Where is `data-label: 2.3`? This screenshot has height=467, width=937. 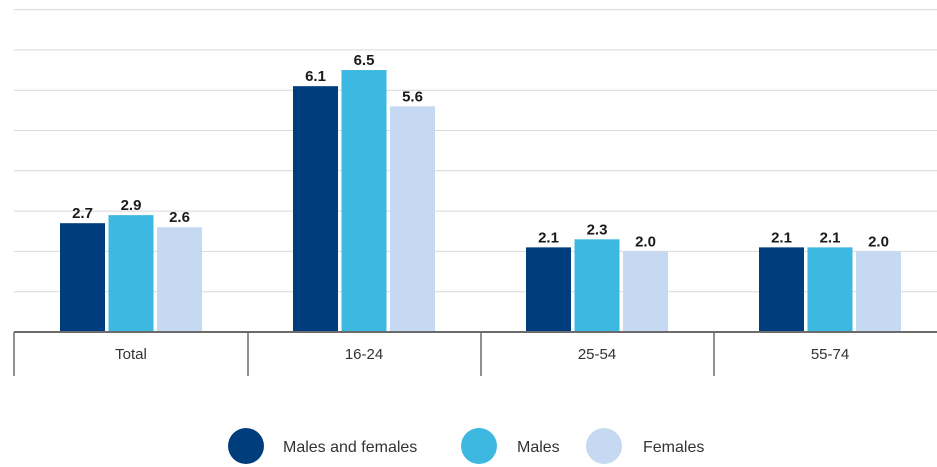
data-label: 2.3 is located at coordinates (597, 229).